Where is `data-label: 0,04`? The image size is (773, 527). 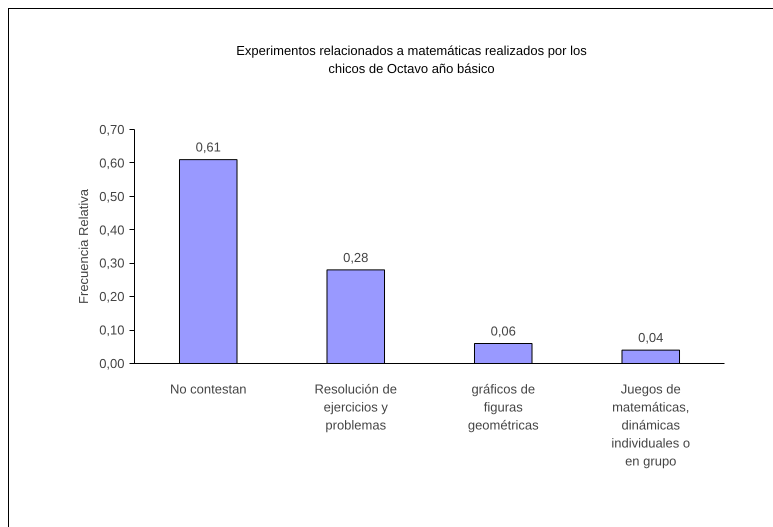 data-label: 0,04 is located at coordinates (651, 338).